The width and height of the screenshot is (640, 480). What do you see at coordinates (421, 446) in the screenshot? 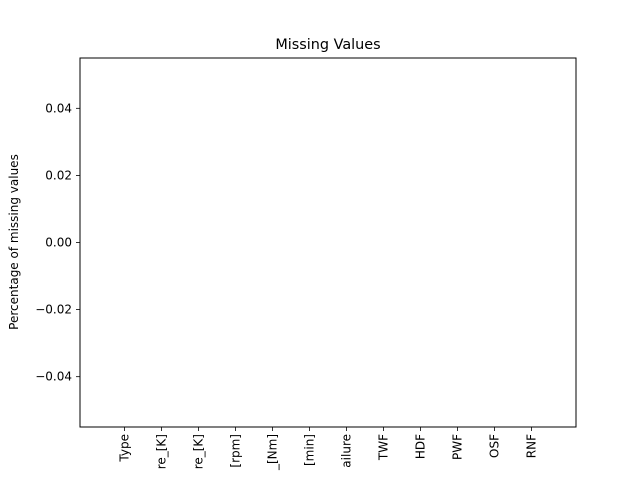
I see `x-tick-label: HDF` at bounding box center [421, 446].